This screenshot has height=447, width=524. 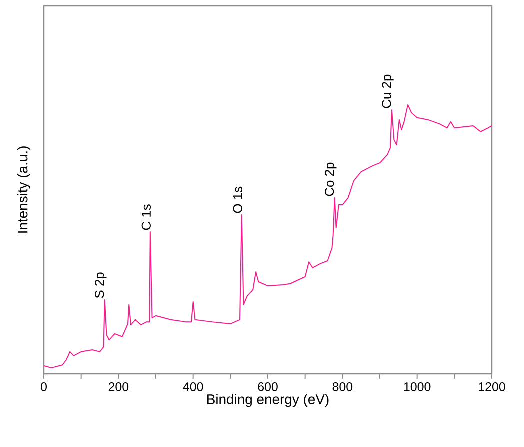 I want to click on x-tick-label: 1000, so click(x=417, y=387).